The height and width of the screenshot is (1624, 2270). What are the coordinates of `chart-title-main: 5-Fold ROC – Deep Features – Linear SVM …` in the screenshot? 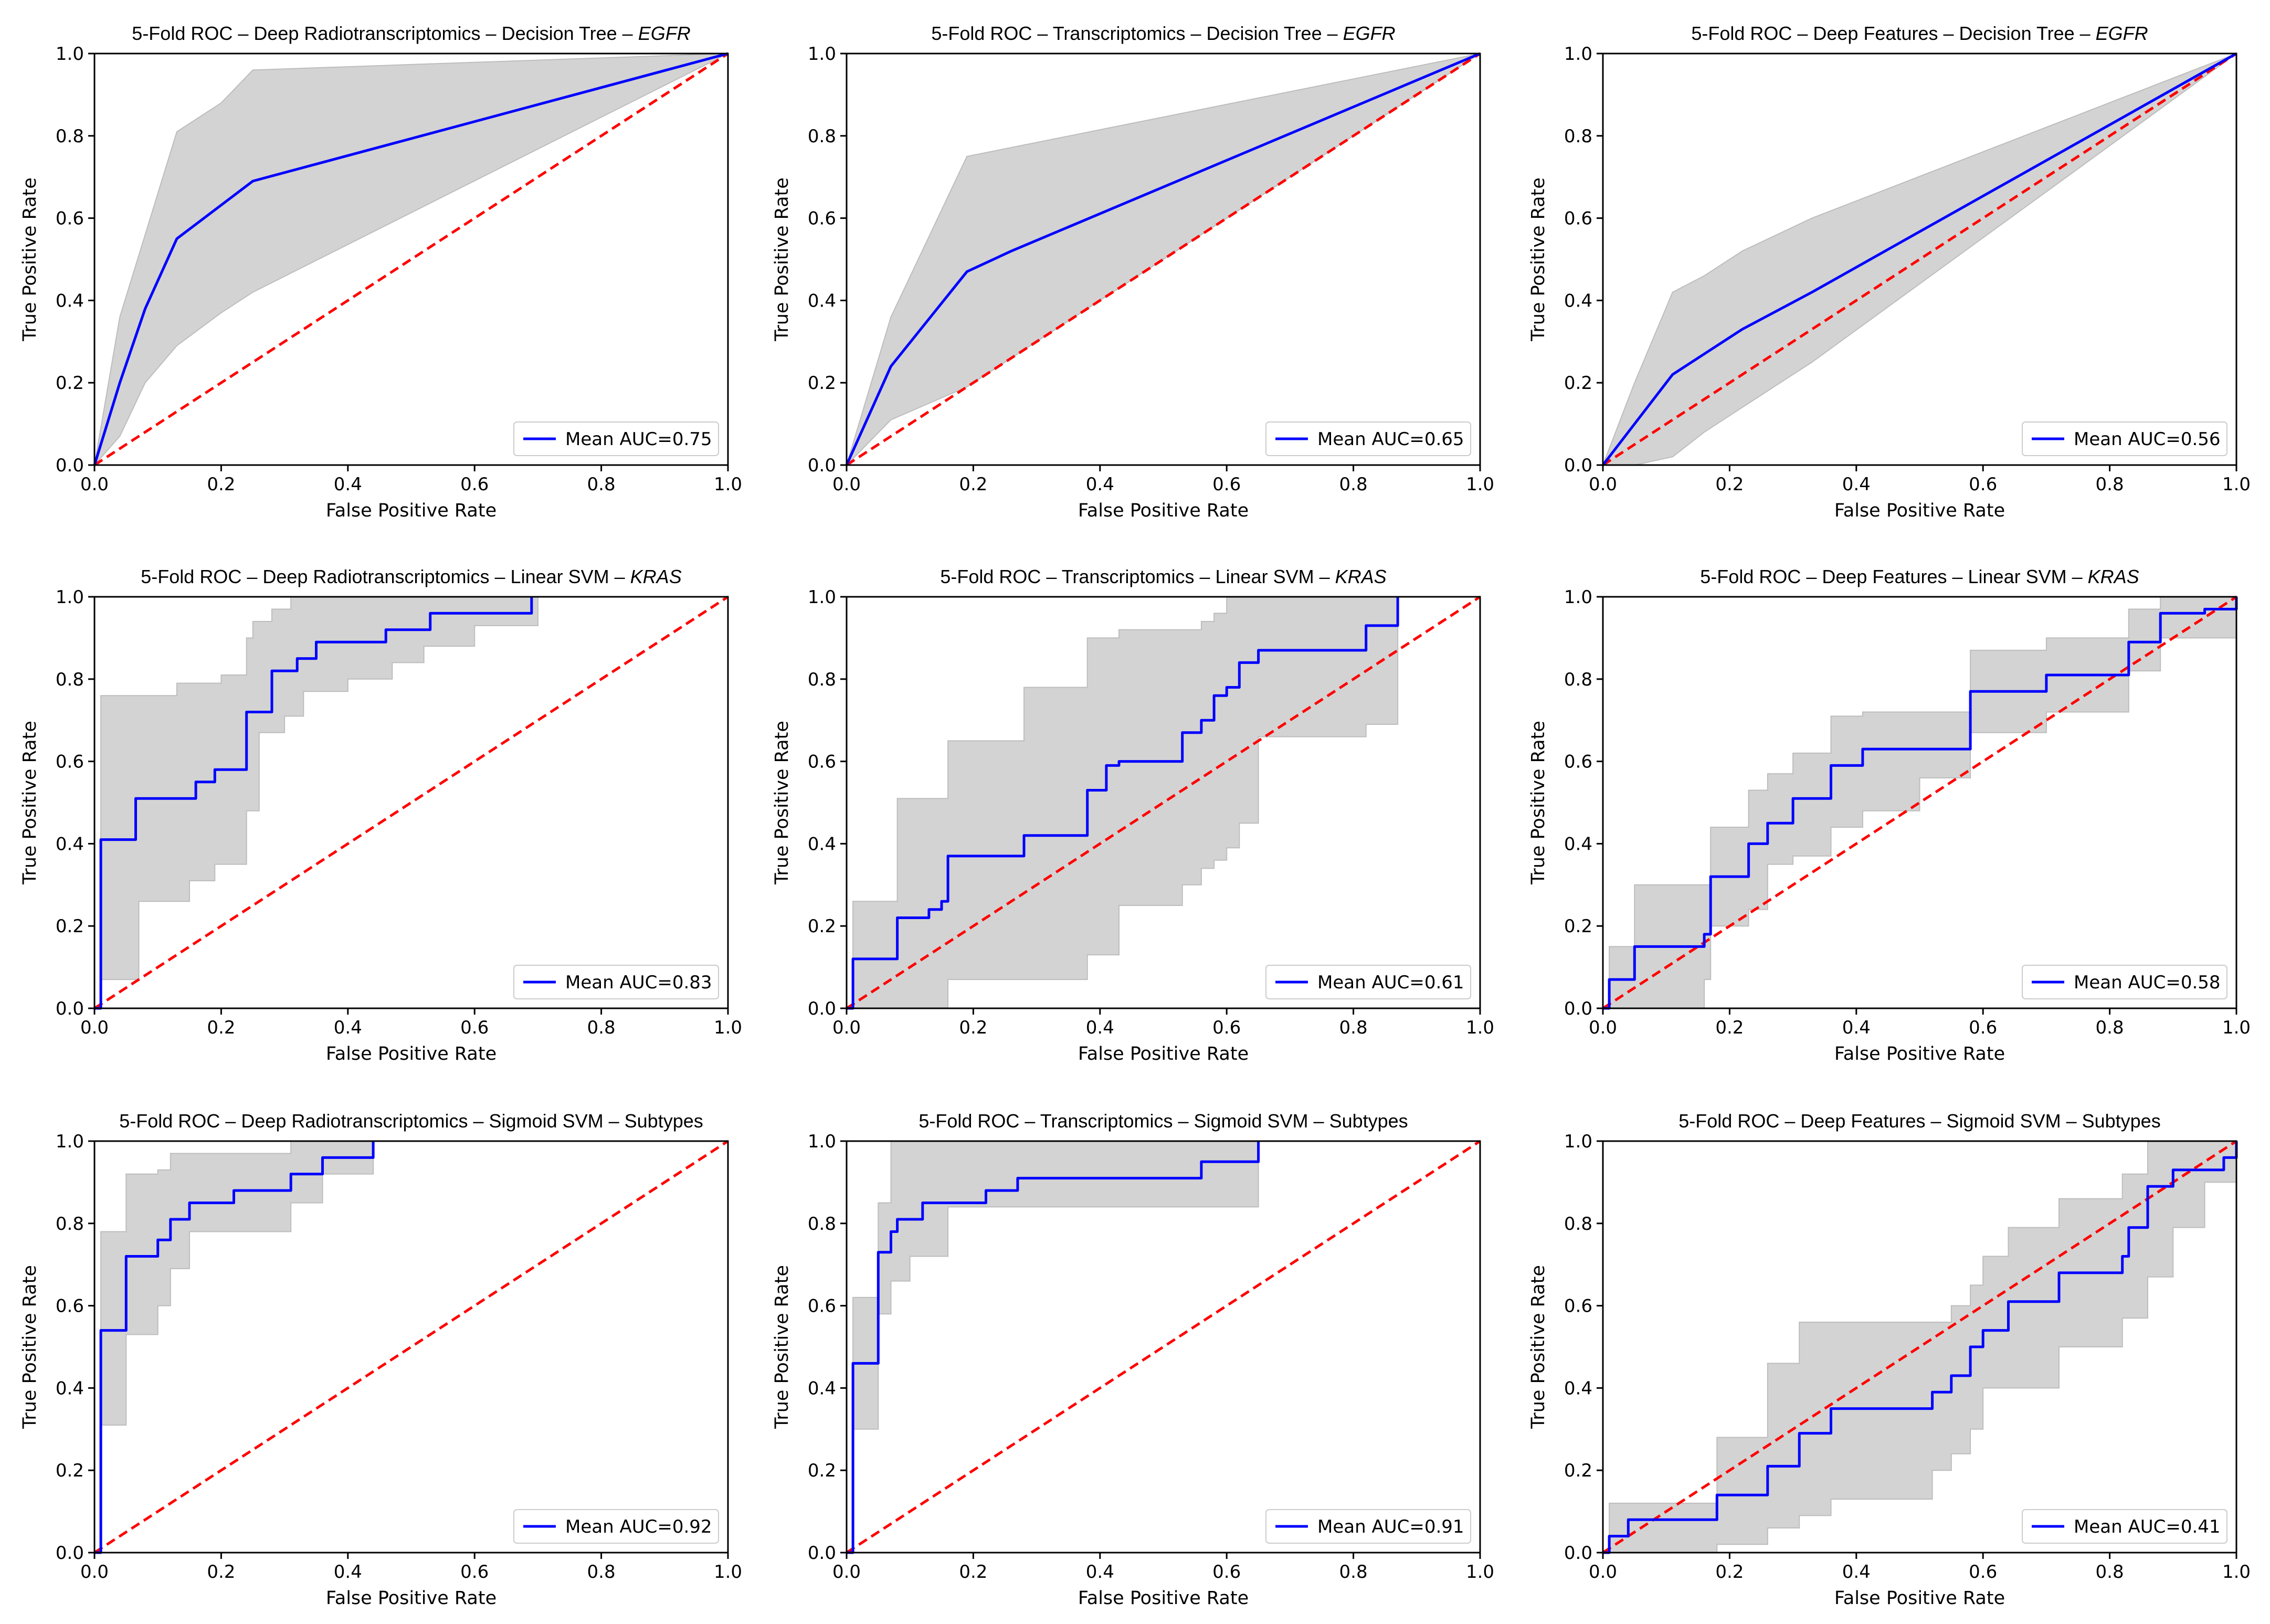 It's located at (1893, 576).